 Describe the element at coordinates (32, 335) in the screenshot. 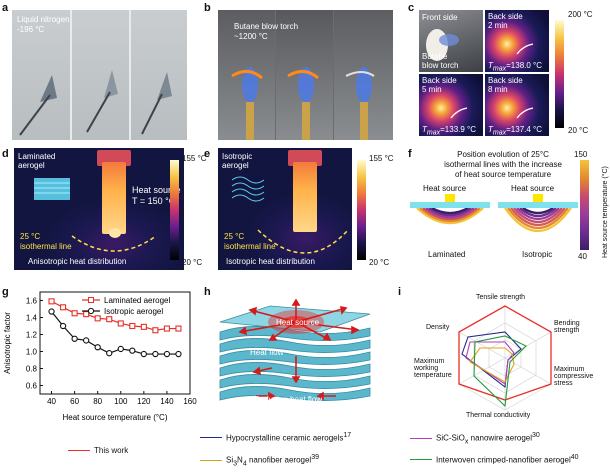

I see `y-tick-label: 1.2` at that location.